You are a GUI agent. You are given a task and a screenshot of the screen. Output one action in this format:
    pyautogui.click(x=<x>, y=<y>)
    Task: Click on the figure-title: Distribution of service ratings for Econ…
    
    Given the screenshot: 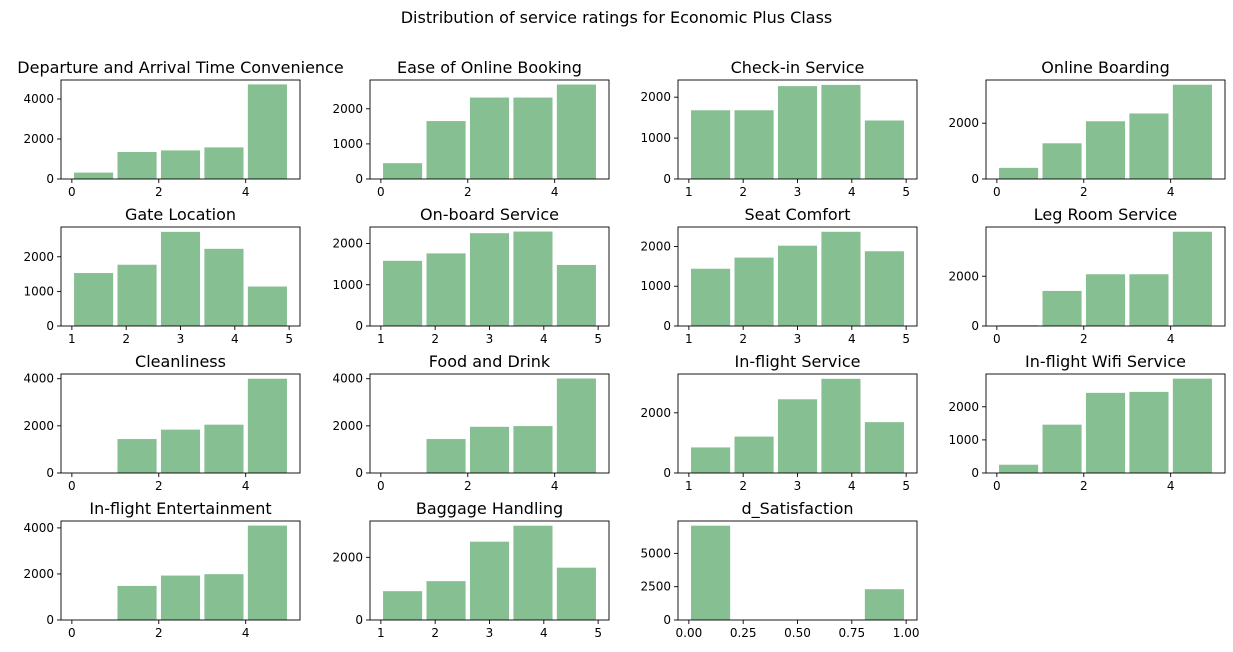 What is the action you would take?
    pyautogui.click(x=616, y=17)
    